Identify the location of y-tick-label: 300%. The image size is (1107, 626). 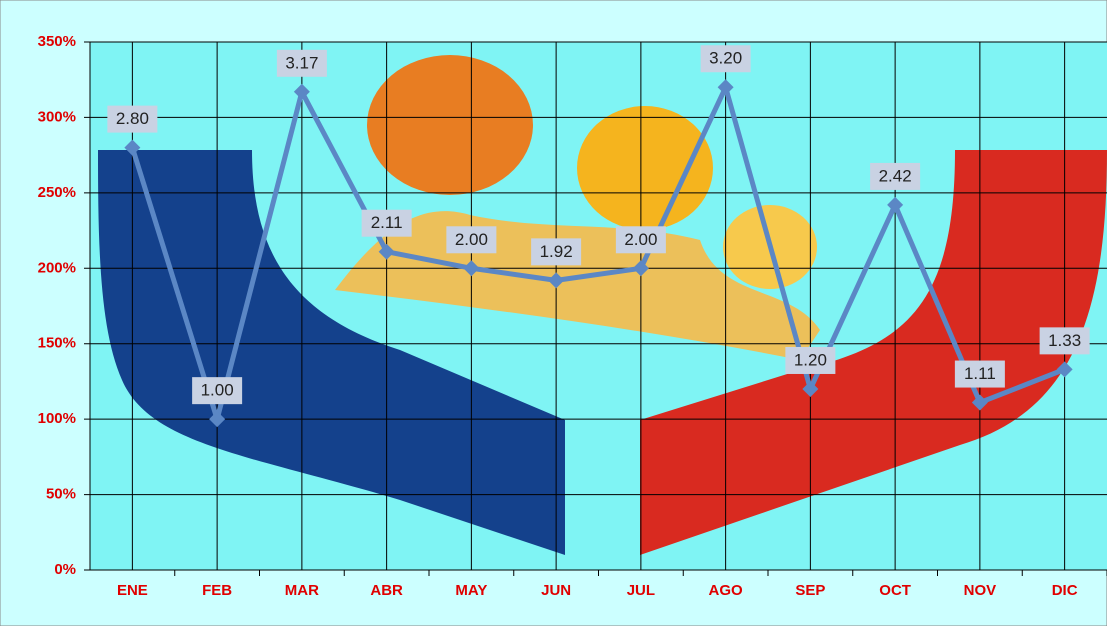
(57, 116).